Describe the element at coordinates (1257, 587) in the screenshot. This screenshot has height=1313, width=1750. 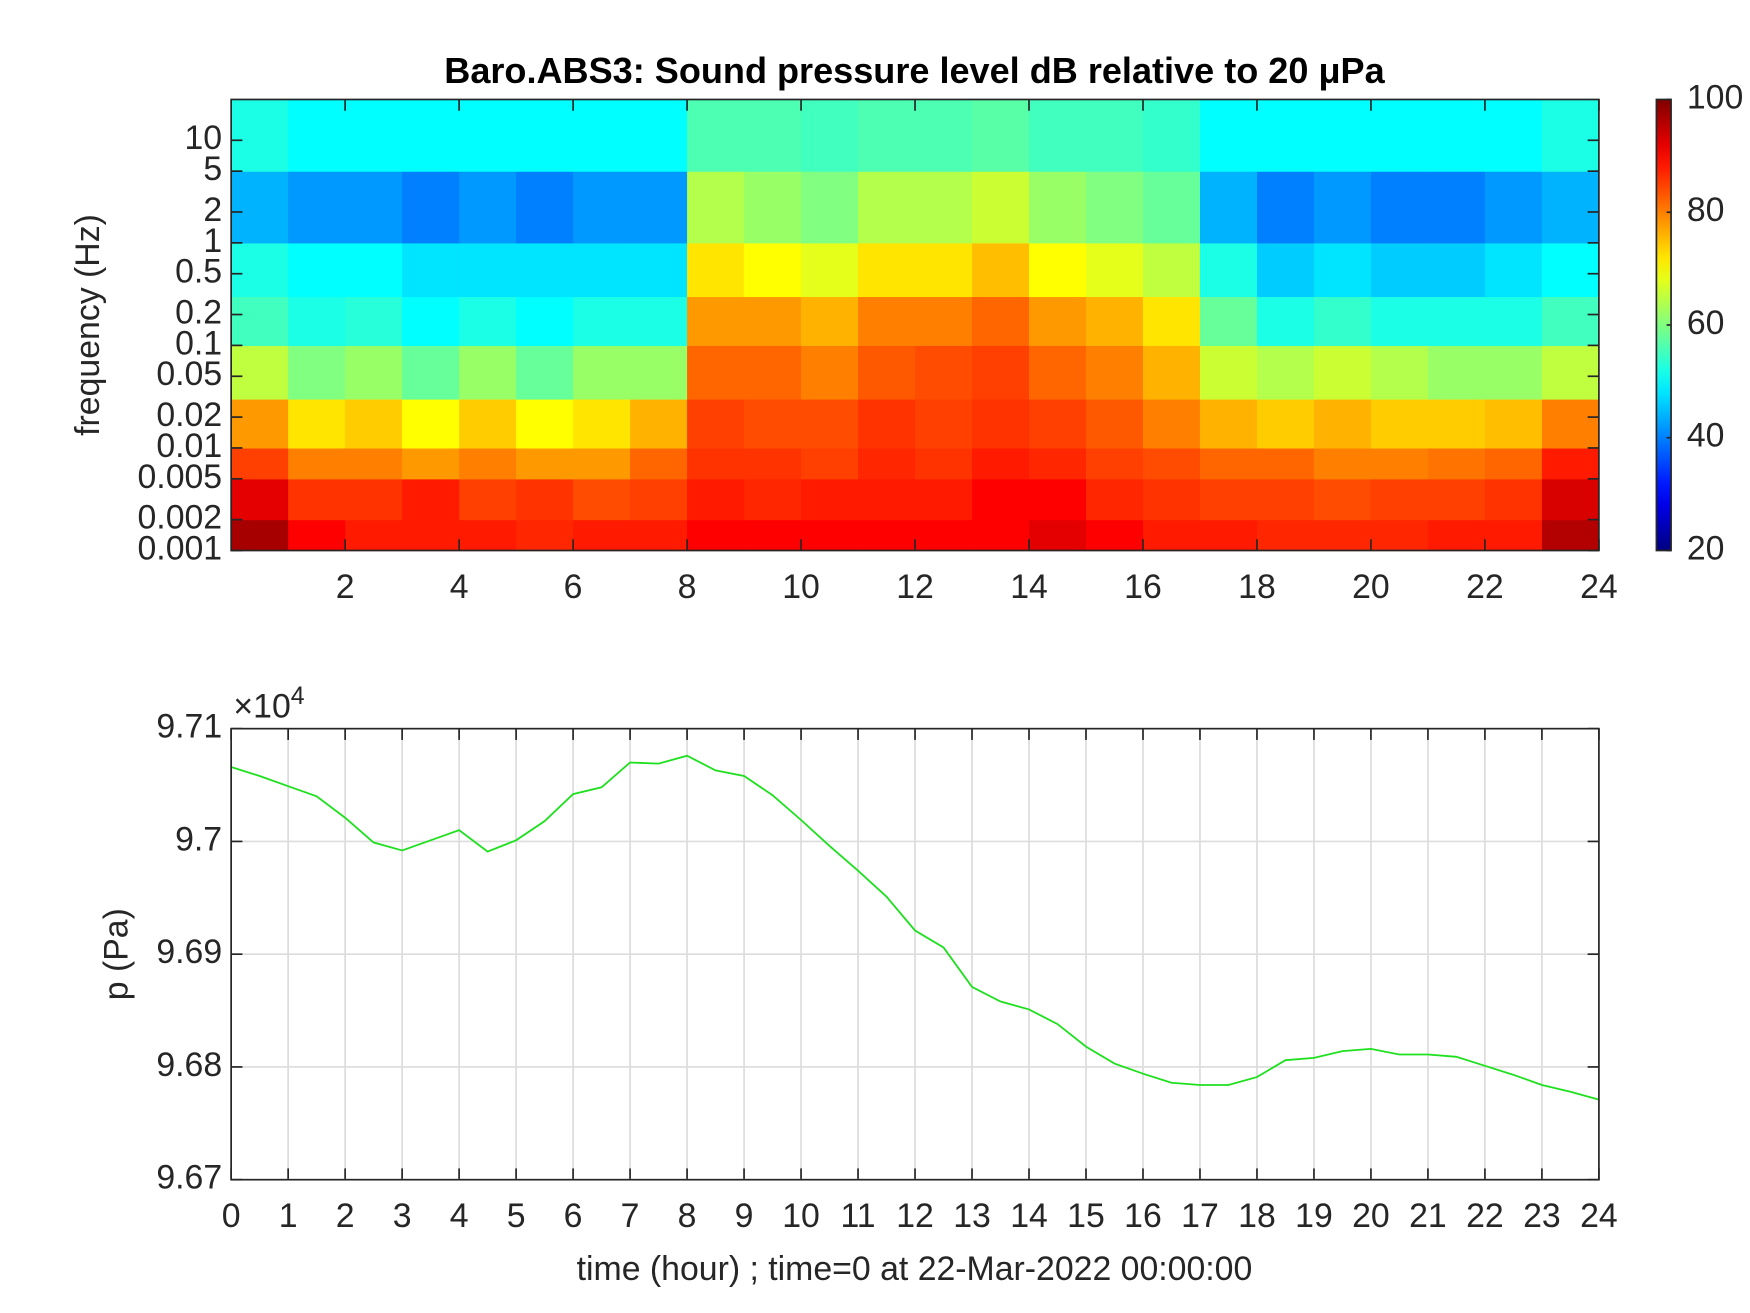
I see `x-tick-label: 18` at that location.